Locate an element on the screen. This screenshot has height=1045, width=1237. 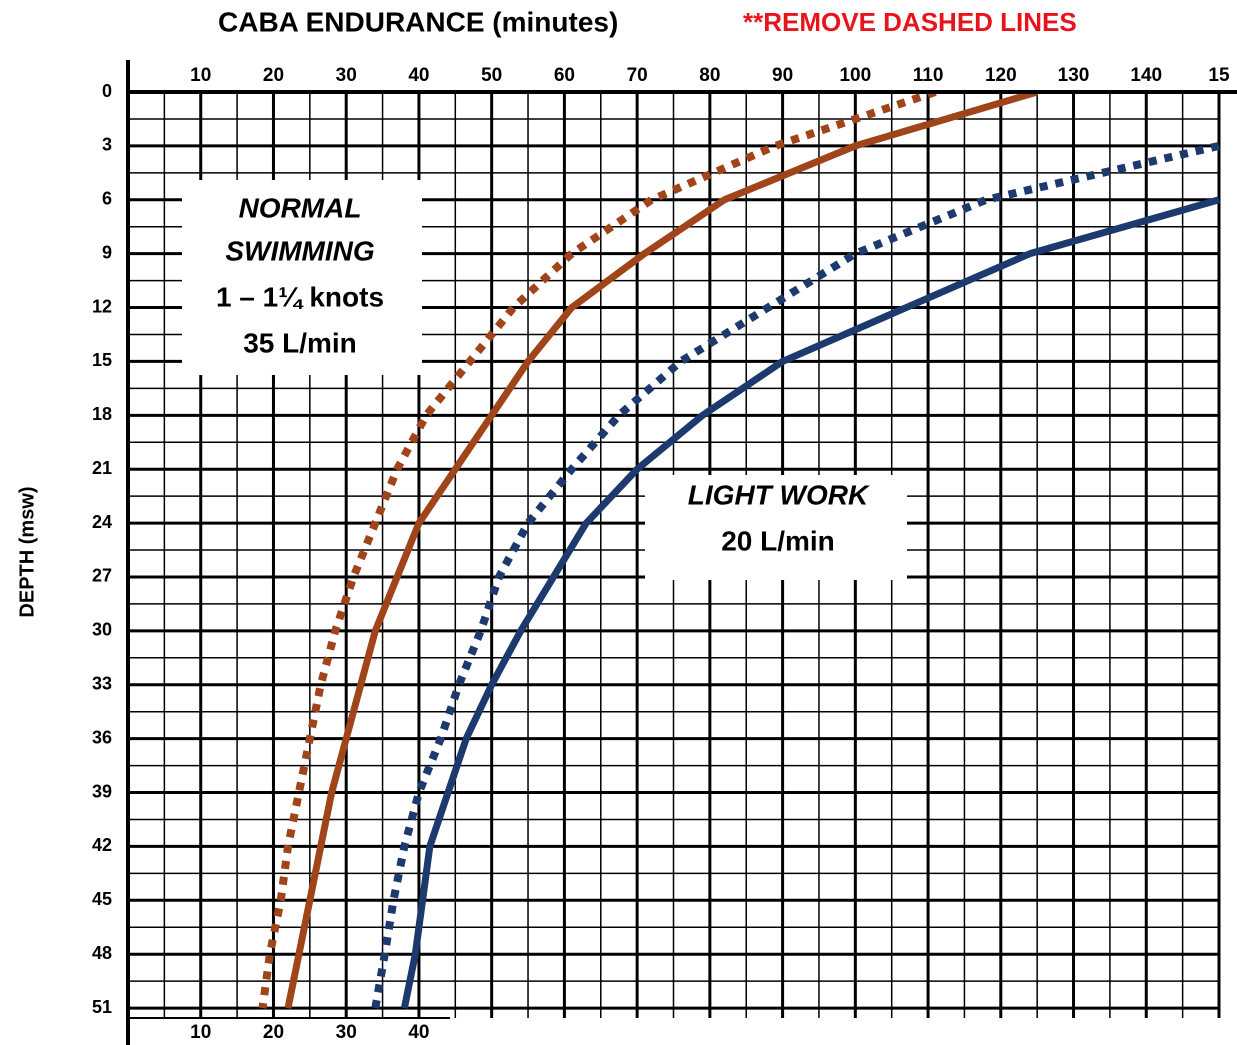
annotation-text: LIGHT WORK is located at coordinates (779, 494).